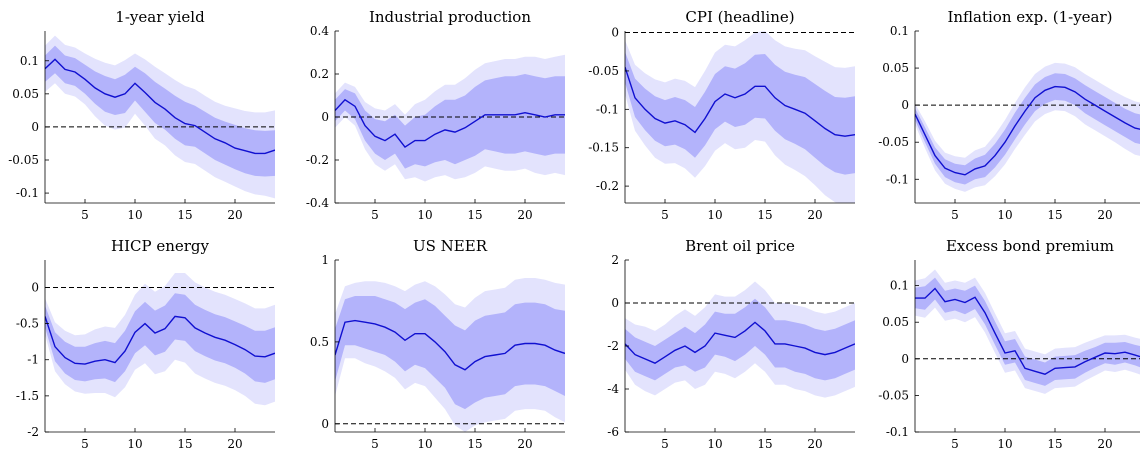  I want to click on panel-title: HICP energy, so click(160, 246).